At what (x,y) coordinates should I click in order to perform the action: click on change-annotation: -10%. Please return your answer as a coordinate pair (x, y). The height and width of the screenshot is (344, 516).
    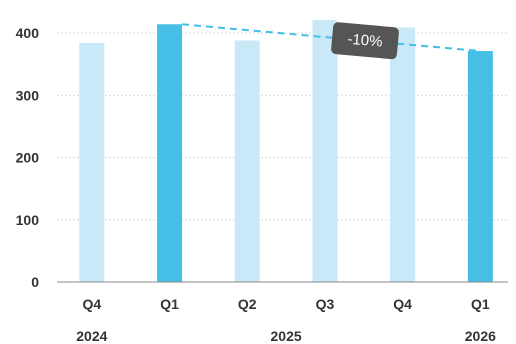
    Looking at the image, I should click on (331, 41).